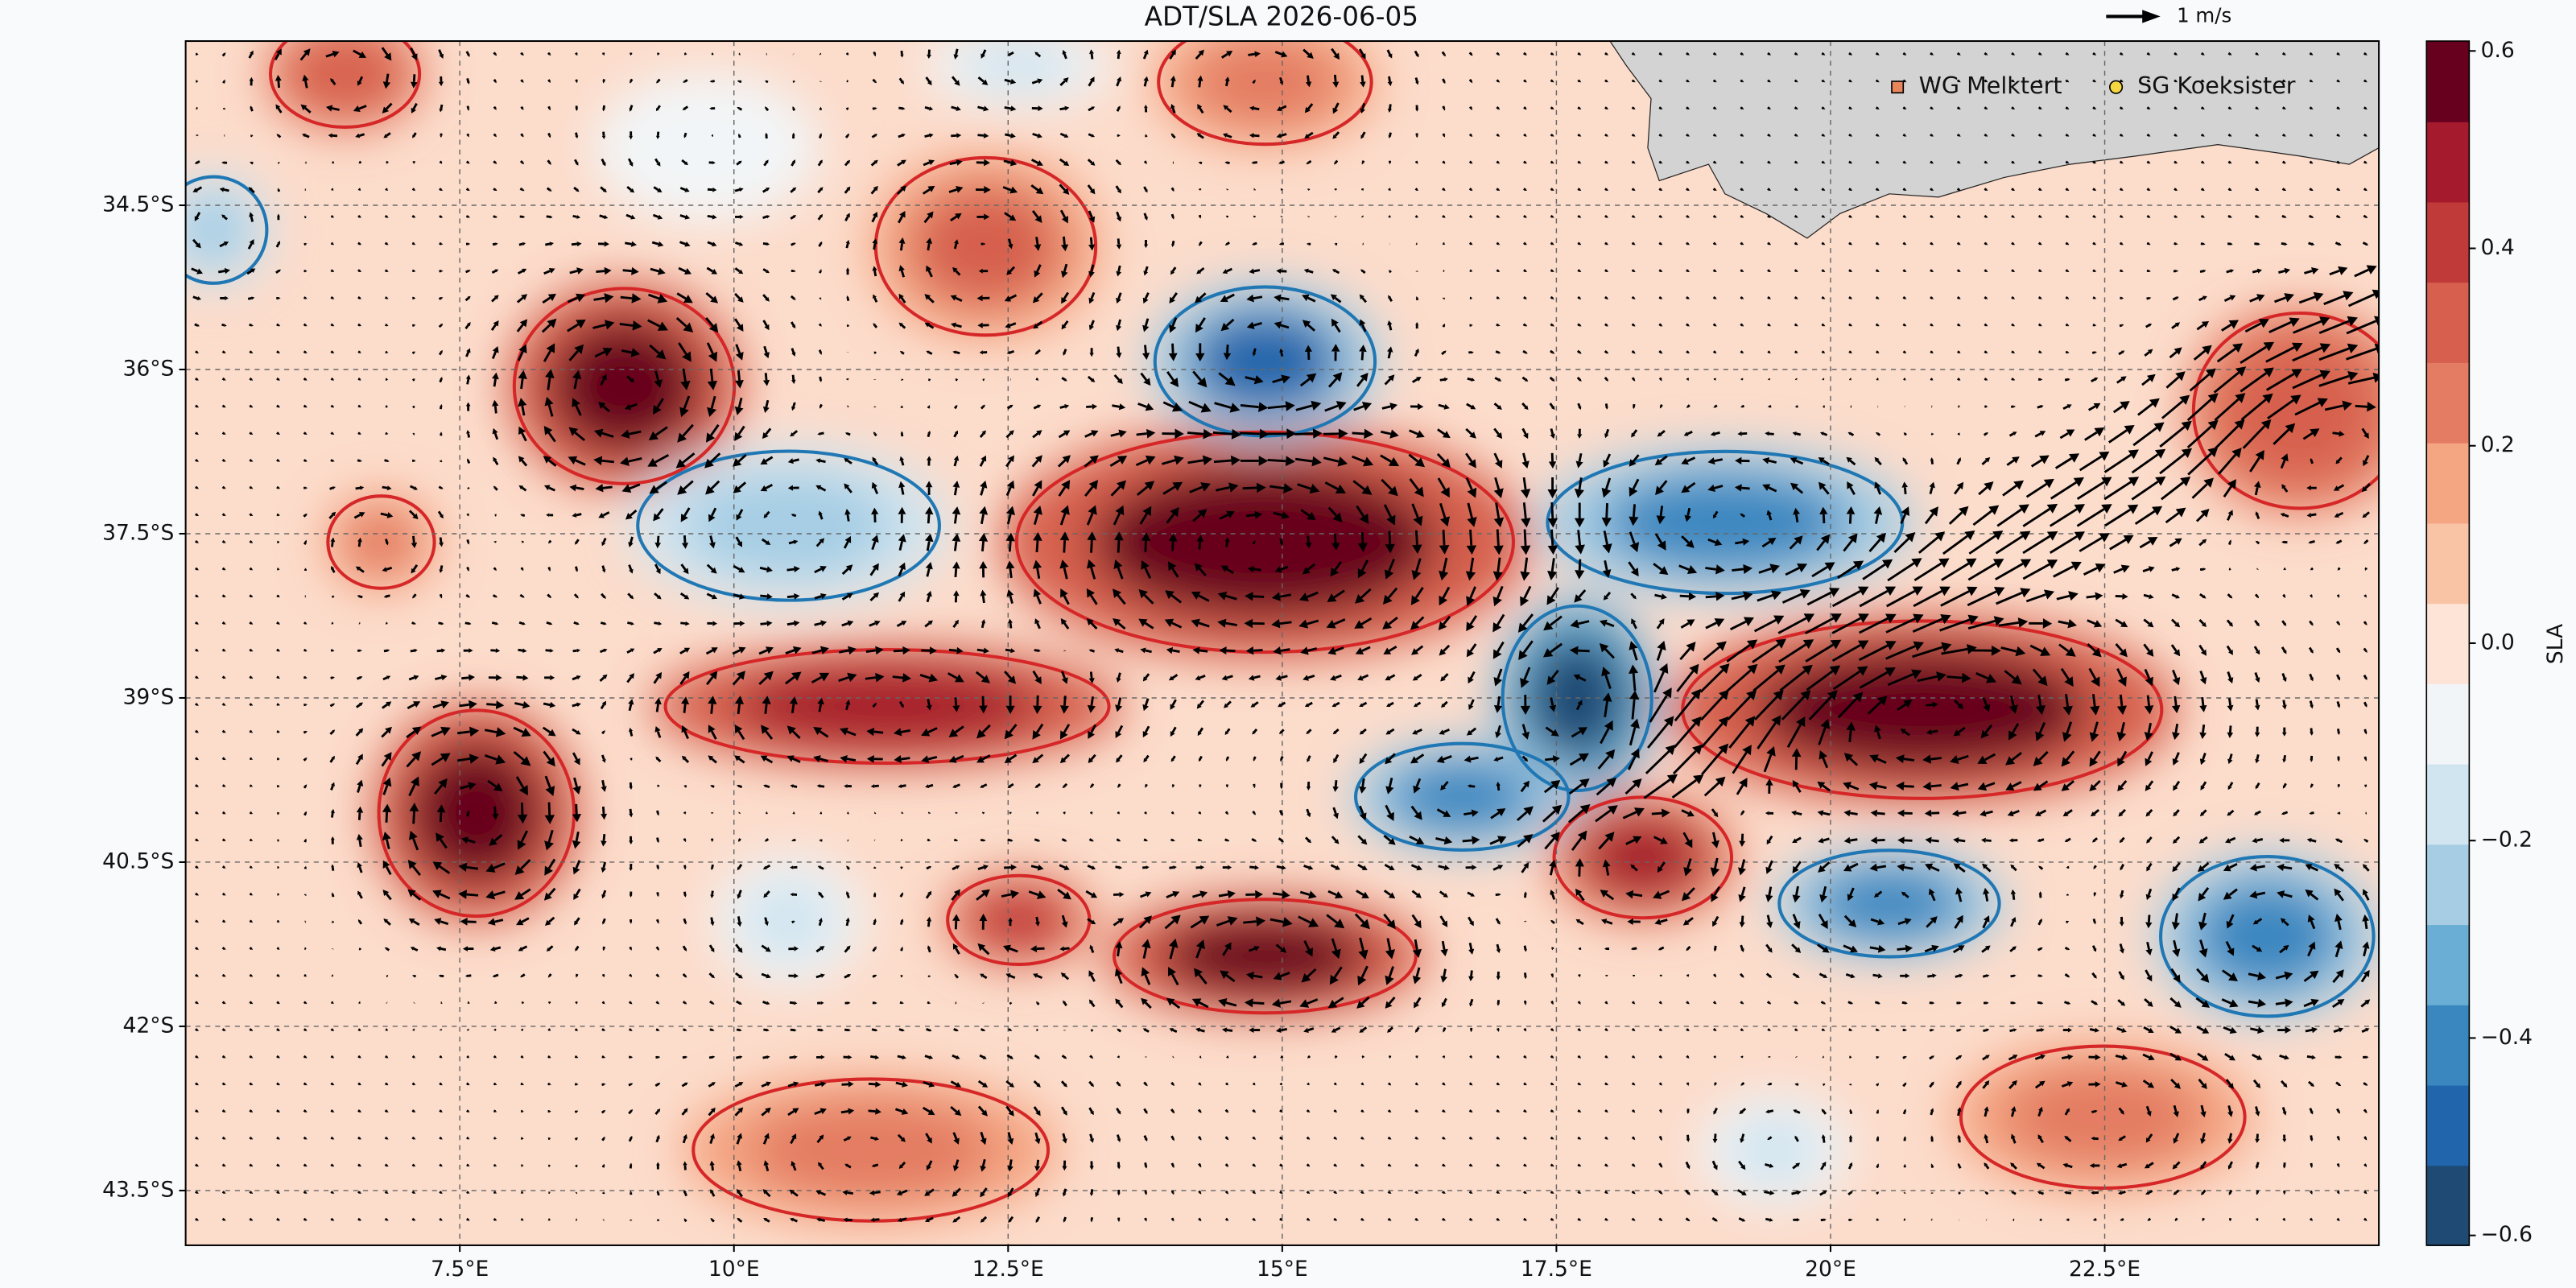 Image resolution: width=2576 pixels, height=1288 pixels. I want to click on legend-label: WG Melktert, so click(1990, 85).